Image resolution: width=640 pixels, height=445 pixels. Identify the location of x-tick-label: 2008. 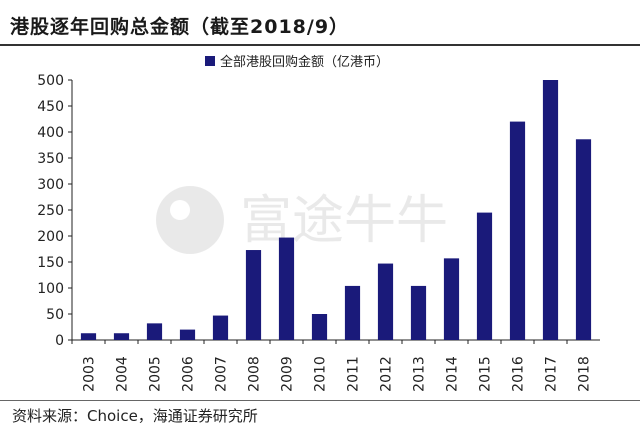
(255, 374).